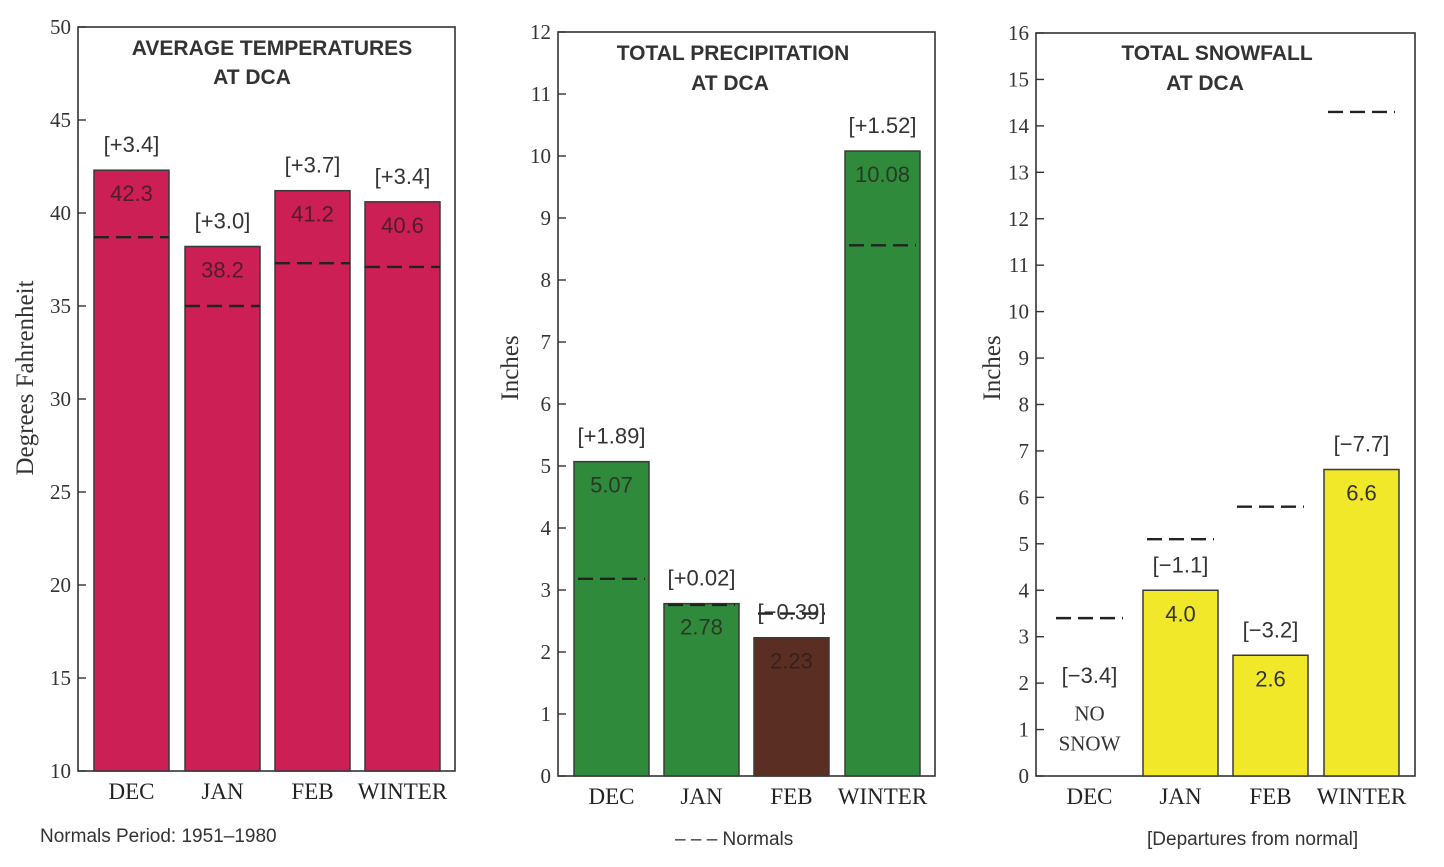 The height and width of the screenshot is (867, 1444). What do you see at coordinates (222, 269) in the screenshot?
I see `bar-value-label: 38.2` at bounding box center [222, 269].